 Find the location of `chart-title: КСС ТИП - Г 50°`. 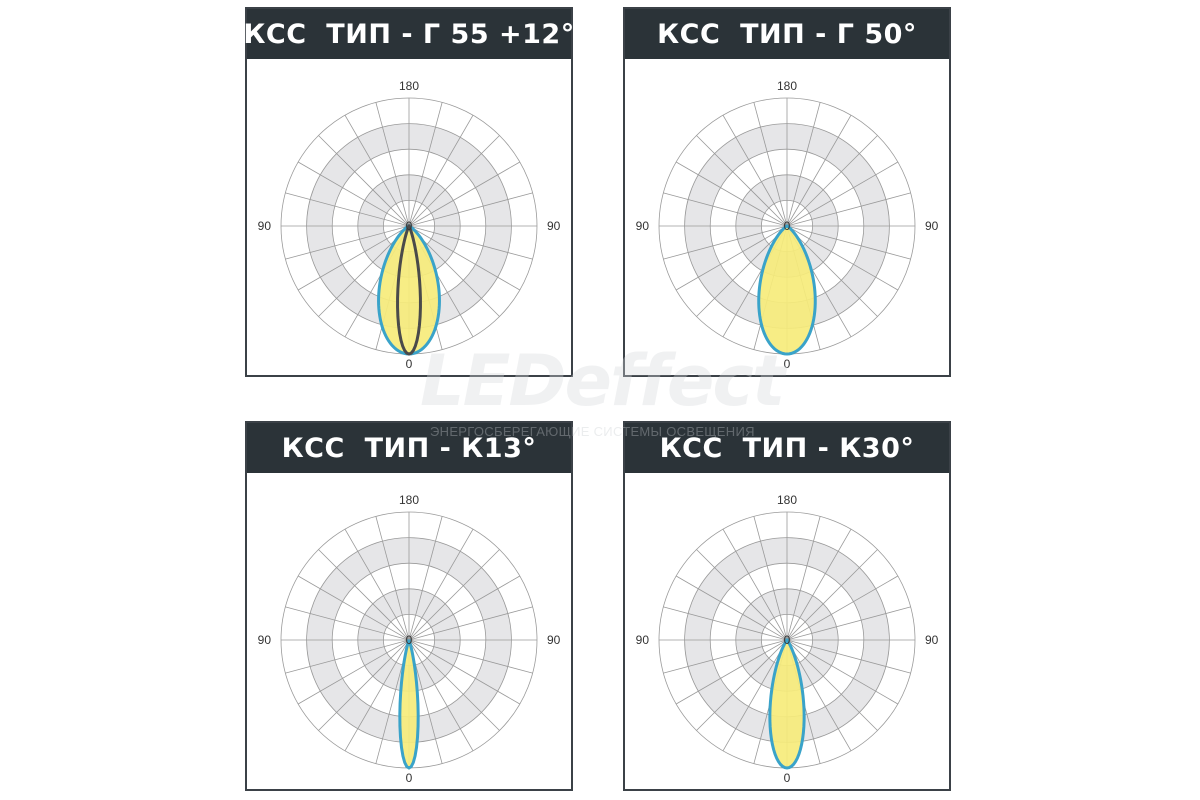

chart-title: КСС ТИП - Г 50° is located at coordinates (787, 34).